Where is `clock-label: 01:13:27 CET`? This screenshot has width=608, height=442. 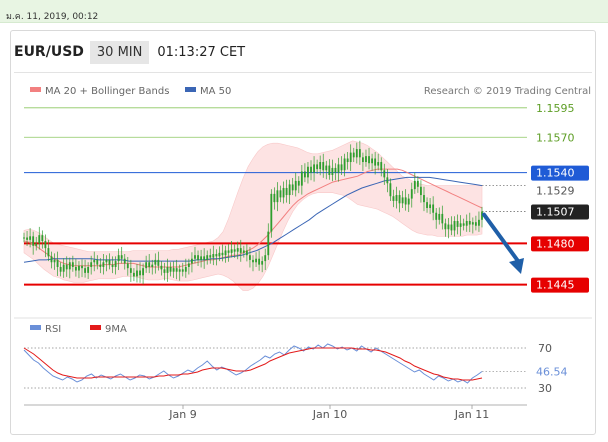
clock-label: 01:13:27 CET is located at coordinates (201, 52).